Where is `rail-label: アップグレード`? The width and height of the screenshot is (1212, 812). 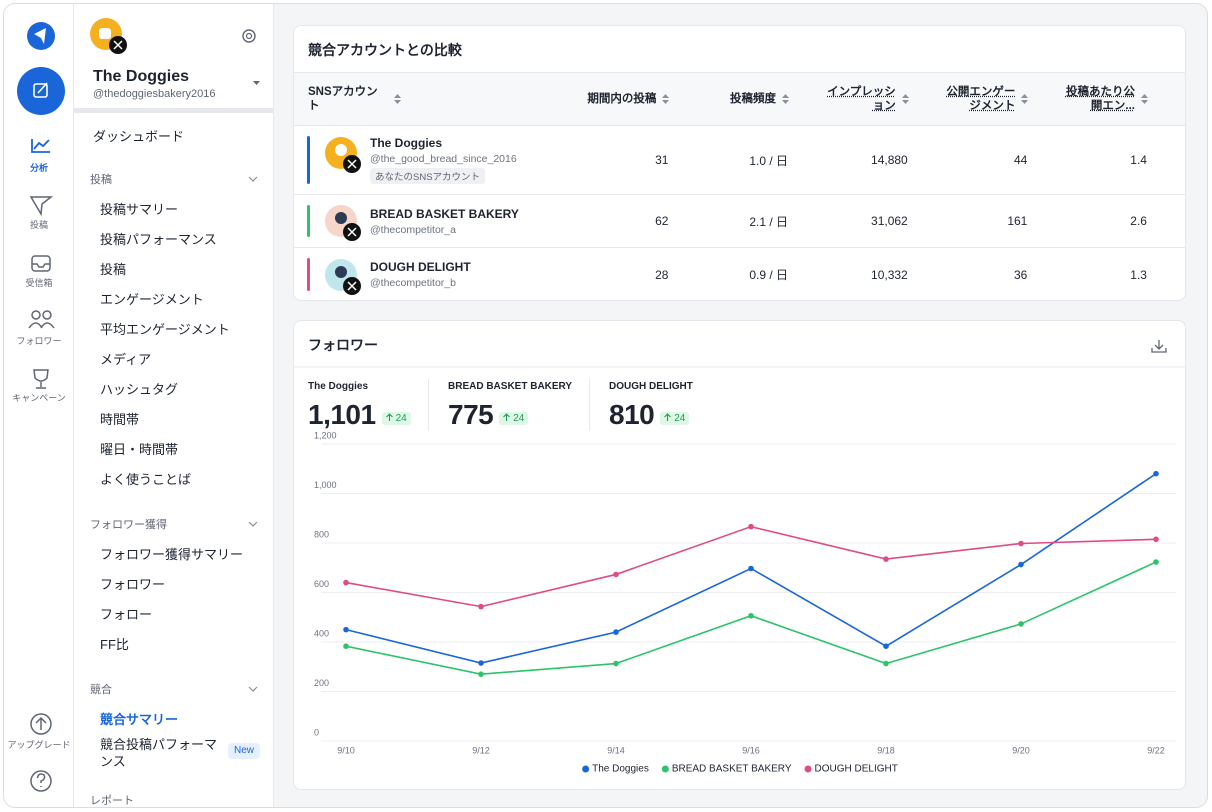
rail-label: アップグレード is located at coordinates (39, 745).